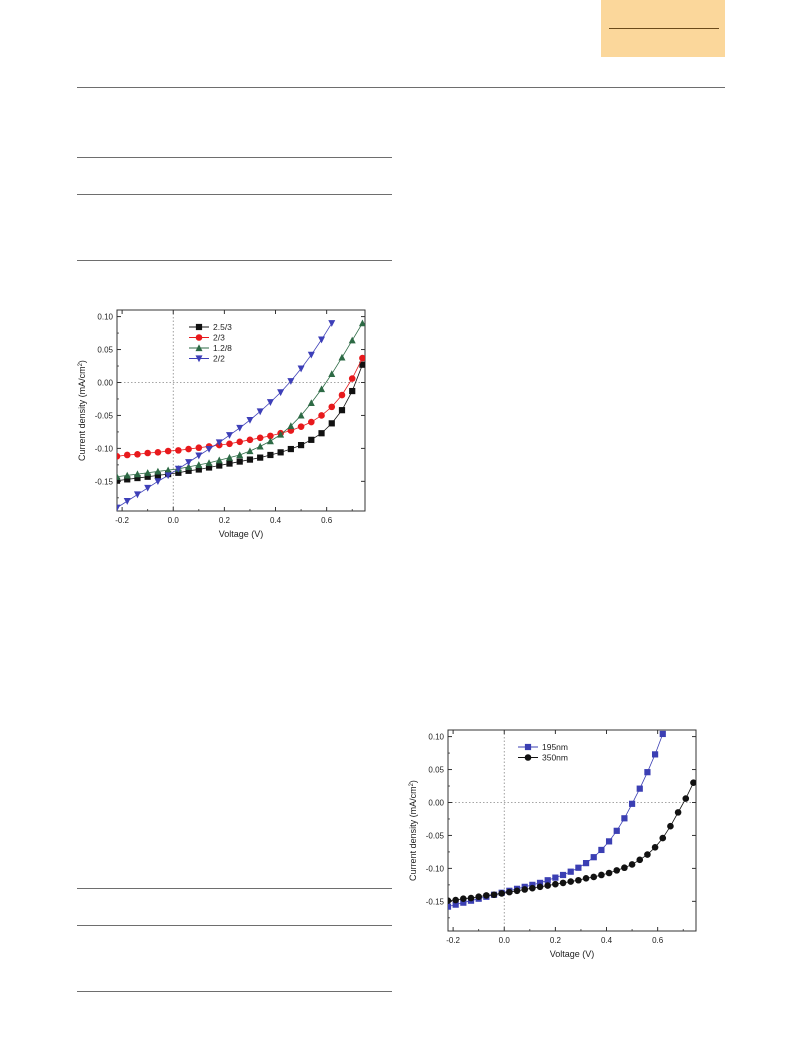  I want to click on legend-label: 2/2, so click(219, 359).